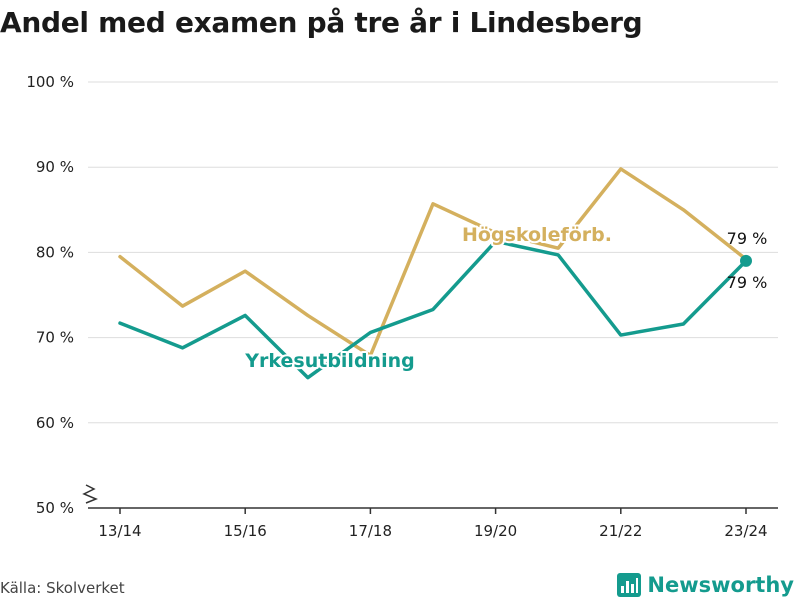 The width and height of the screenshot is (800, 600). Describe the element at coordinates (50, 295) in the screenshot. I see `y-axis-ticks: 50 % 60 % 70 % 80 % 90 % 100 %` at that location.